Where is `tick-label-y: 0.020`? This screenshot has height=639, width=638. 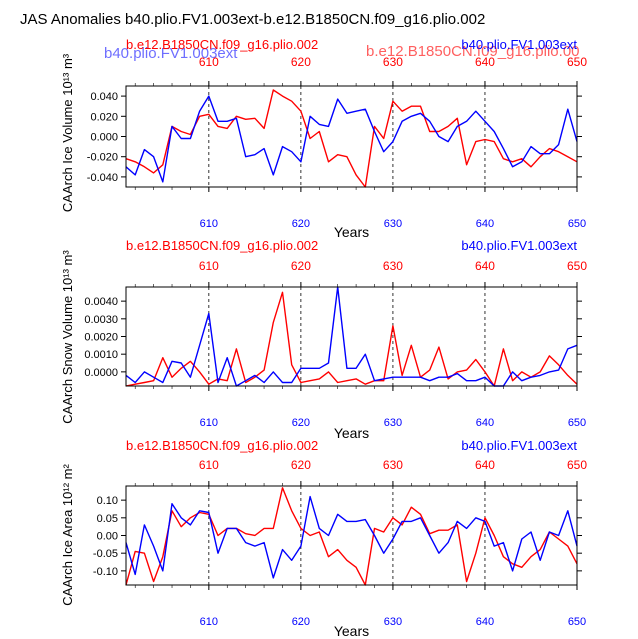 tick-label-y: 0.020 is located at coordinates (104, 117).